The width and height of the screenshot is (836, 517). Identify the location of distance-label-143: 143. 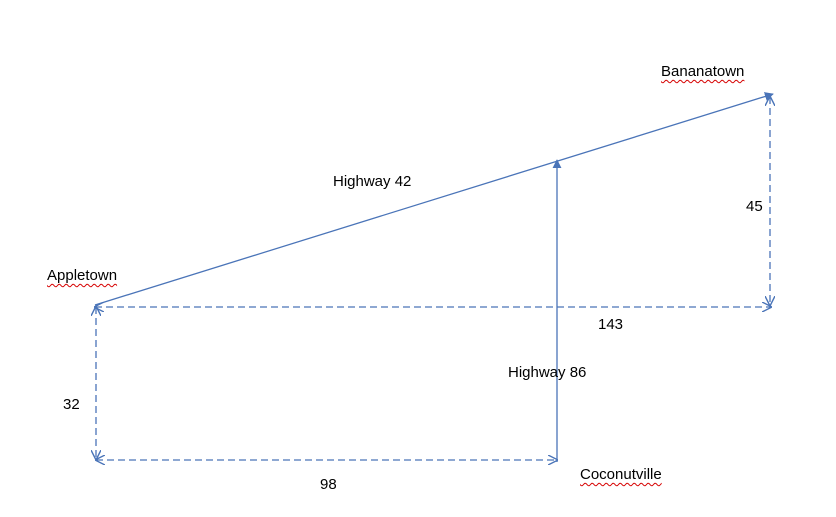
(611, 324).